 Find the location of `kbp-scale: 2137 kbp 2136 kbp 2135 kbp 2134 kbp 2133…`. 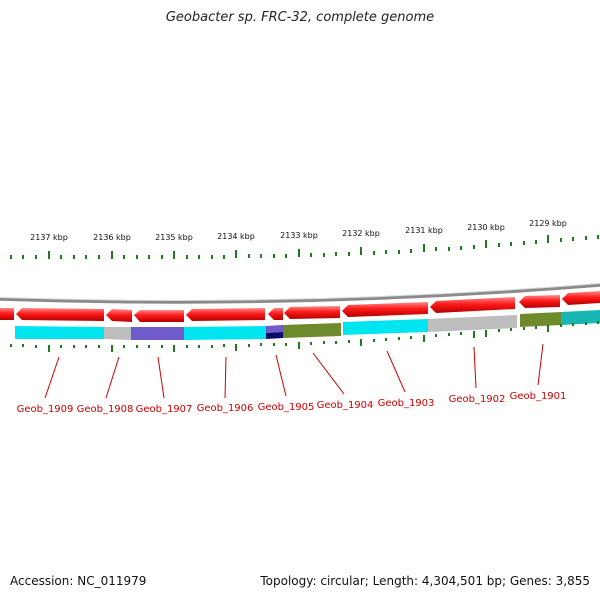

kbp-scale: 2137 kbp 2136 kbp 2135 kbp 2134 kbp 2133… is located at coordinates (298, 230).